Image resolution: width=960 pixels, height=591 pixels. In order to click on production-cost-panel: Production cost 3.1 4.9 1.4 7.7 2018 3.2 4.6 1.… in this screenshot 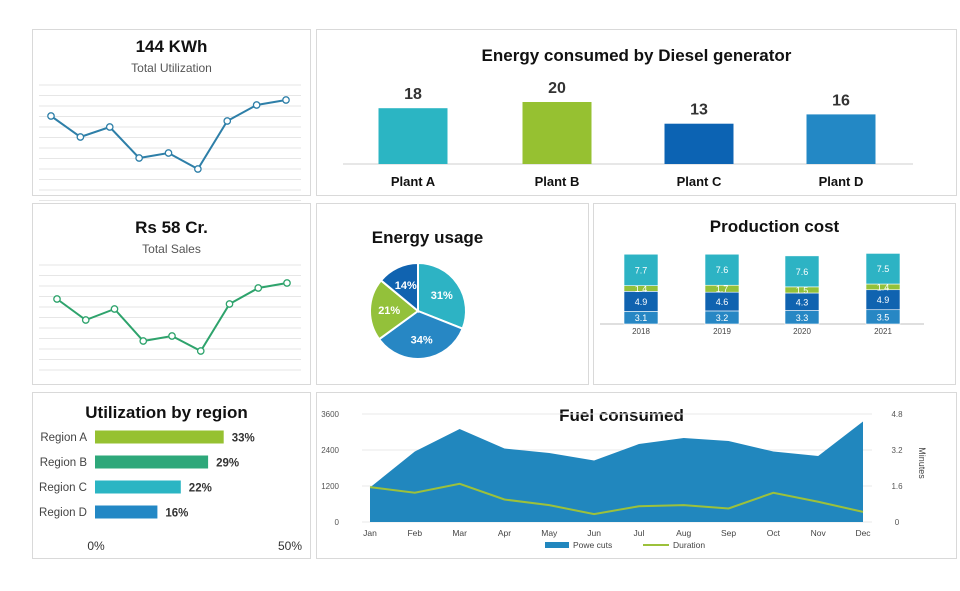, I will do `click(774, 294)`.